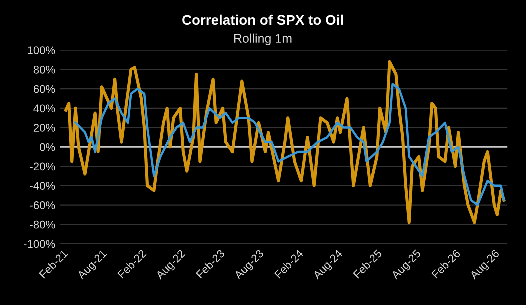  I want to click on y-tick-label: -20%, so click(43, 166).